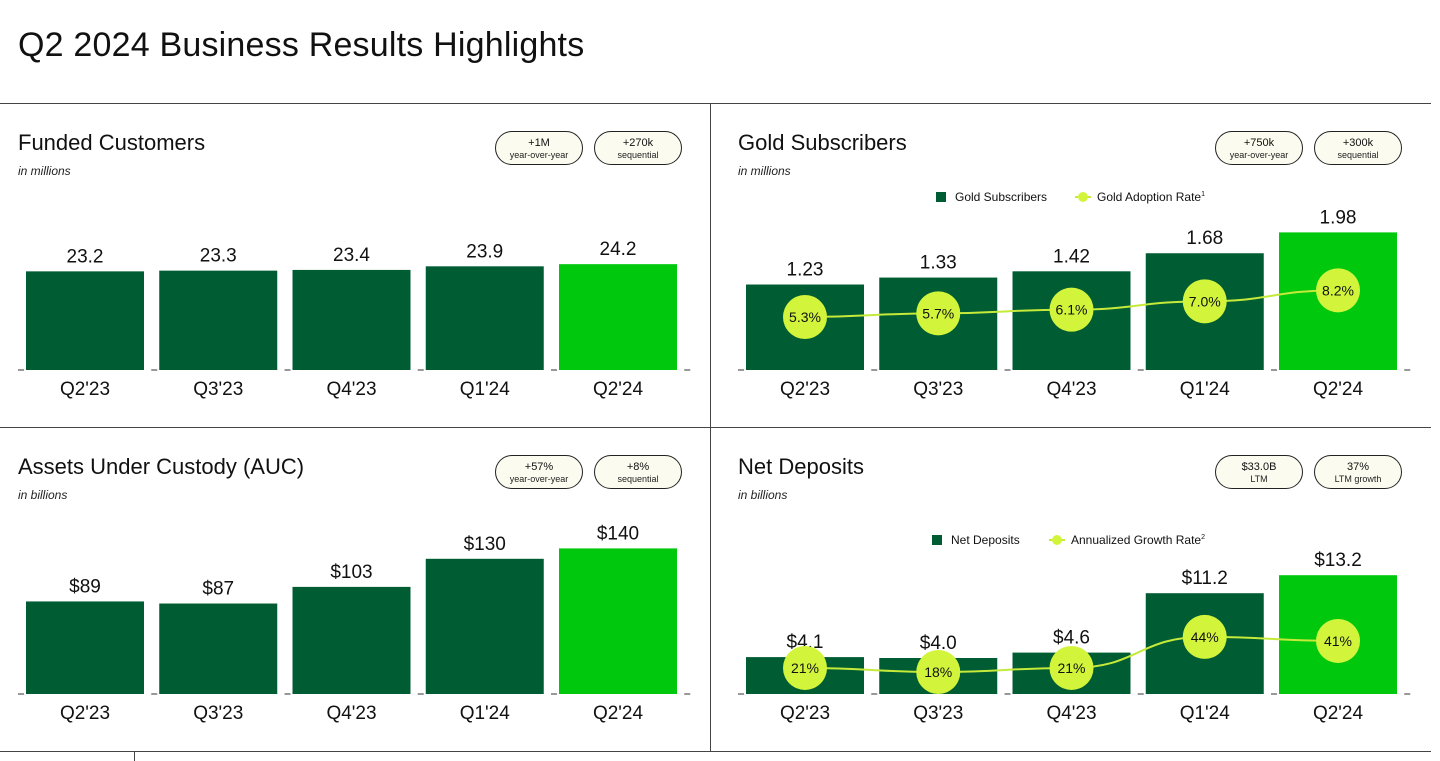  Describe the element at coordinates (161, 466) in the screenshot. I see `panel-title: Assets Under Custody (AUC)` at that location.